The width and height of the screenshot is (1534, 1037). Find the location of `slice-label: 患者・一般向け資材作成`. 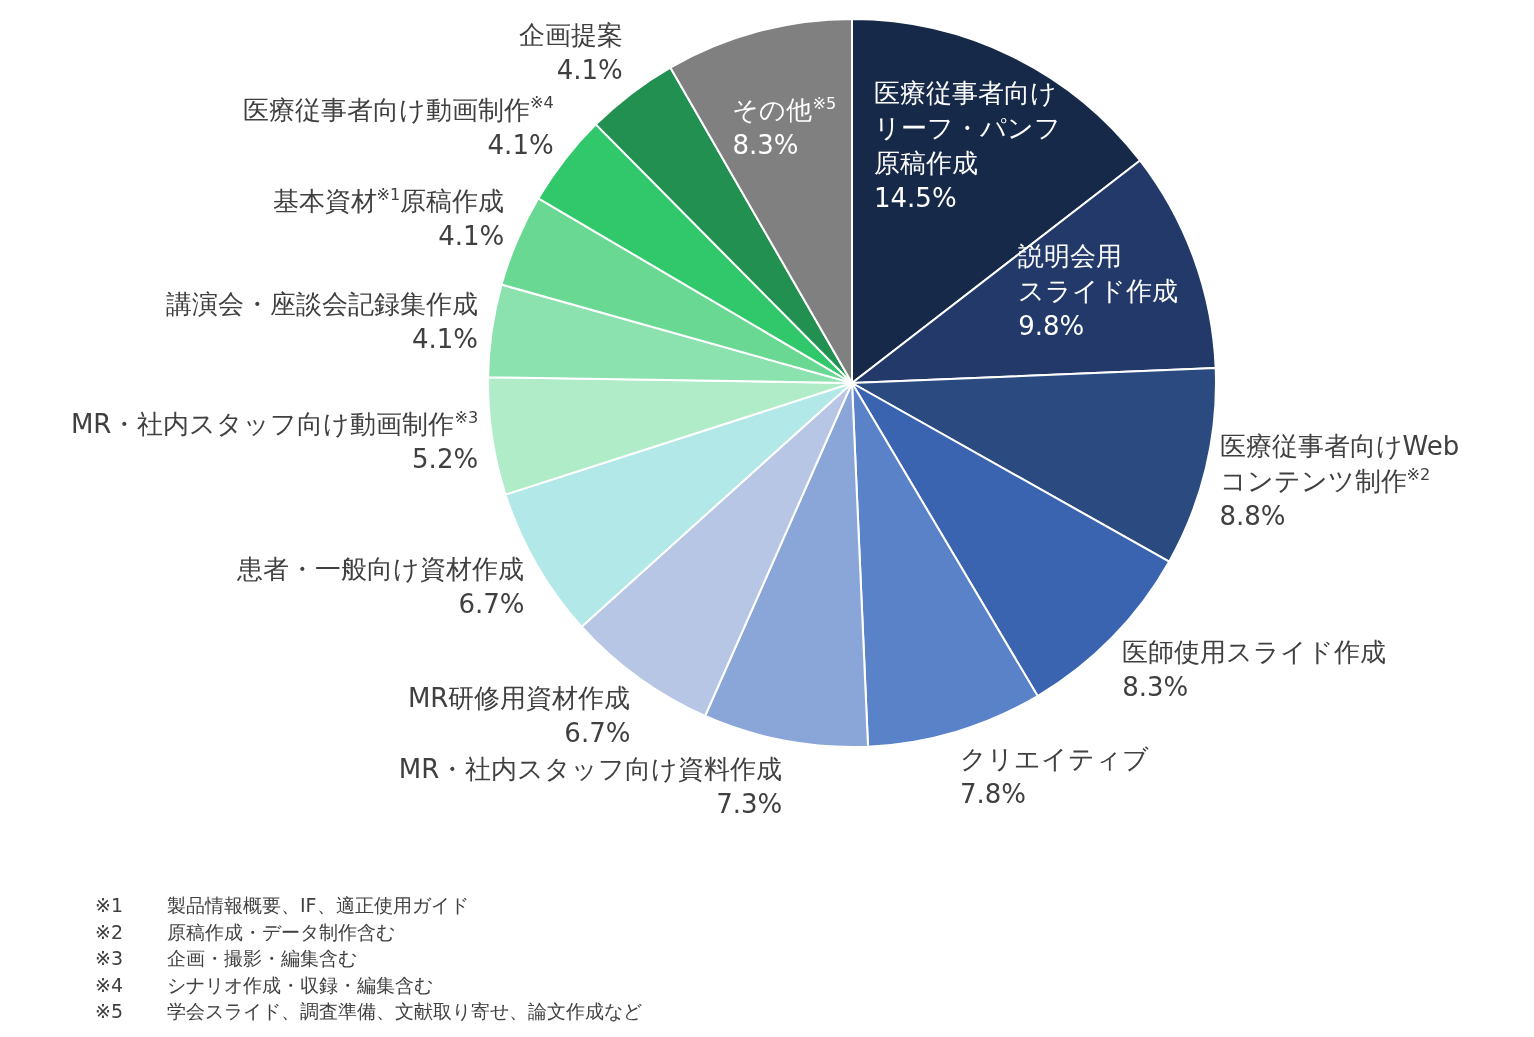

slice-label: 患者・一般向け資材作成 is located at coordinates (380, 569).